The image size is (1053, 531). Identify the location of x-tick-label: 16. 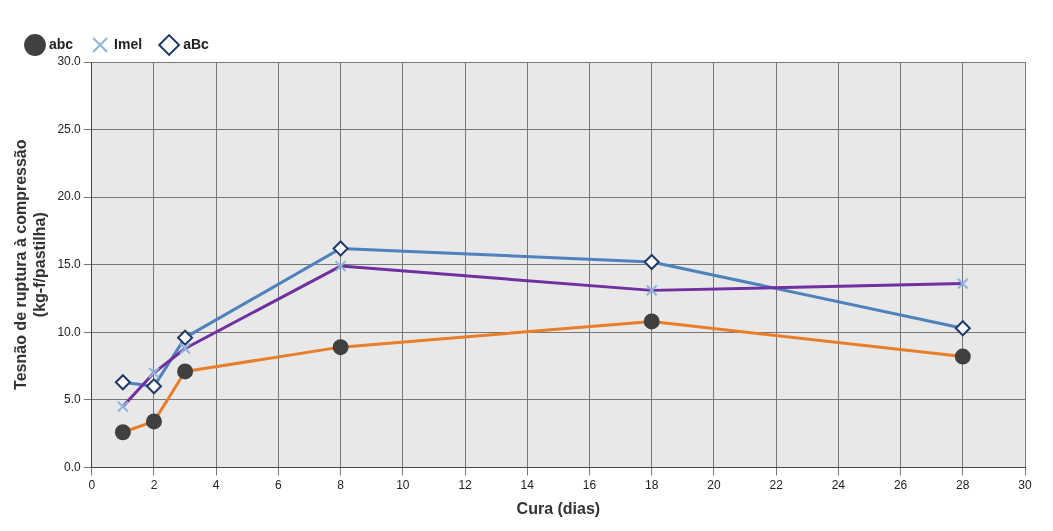
(589, 484).